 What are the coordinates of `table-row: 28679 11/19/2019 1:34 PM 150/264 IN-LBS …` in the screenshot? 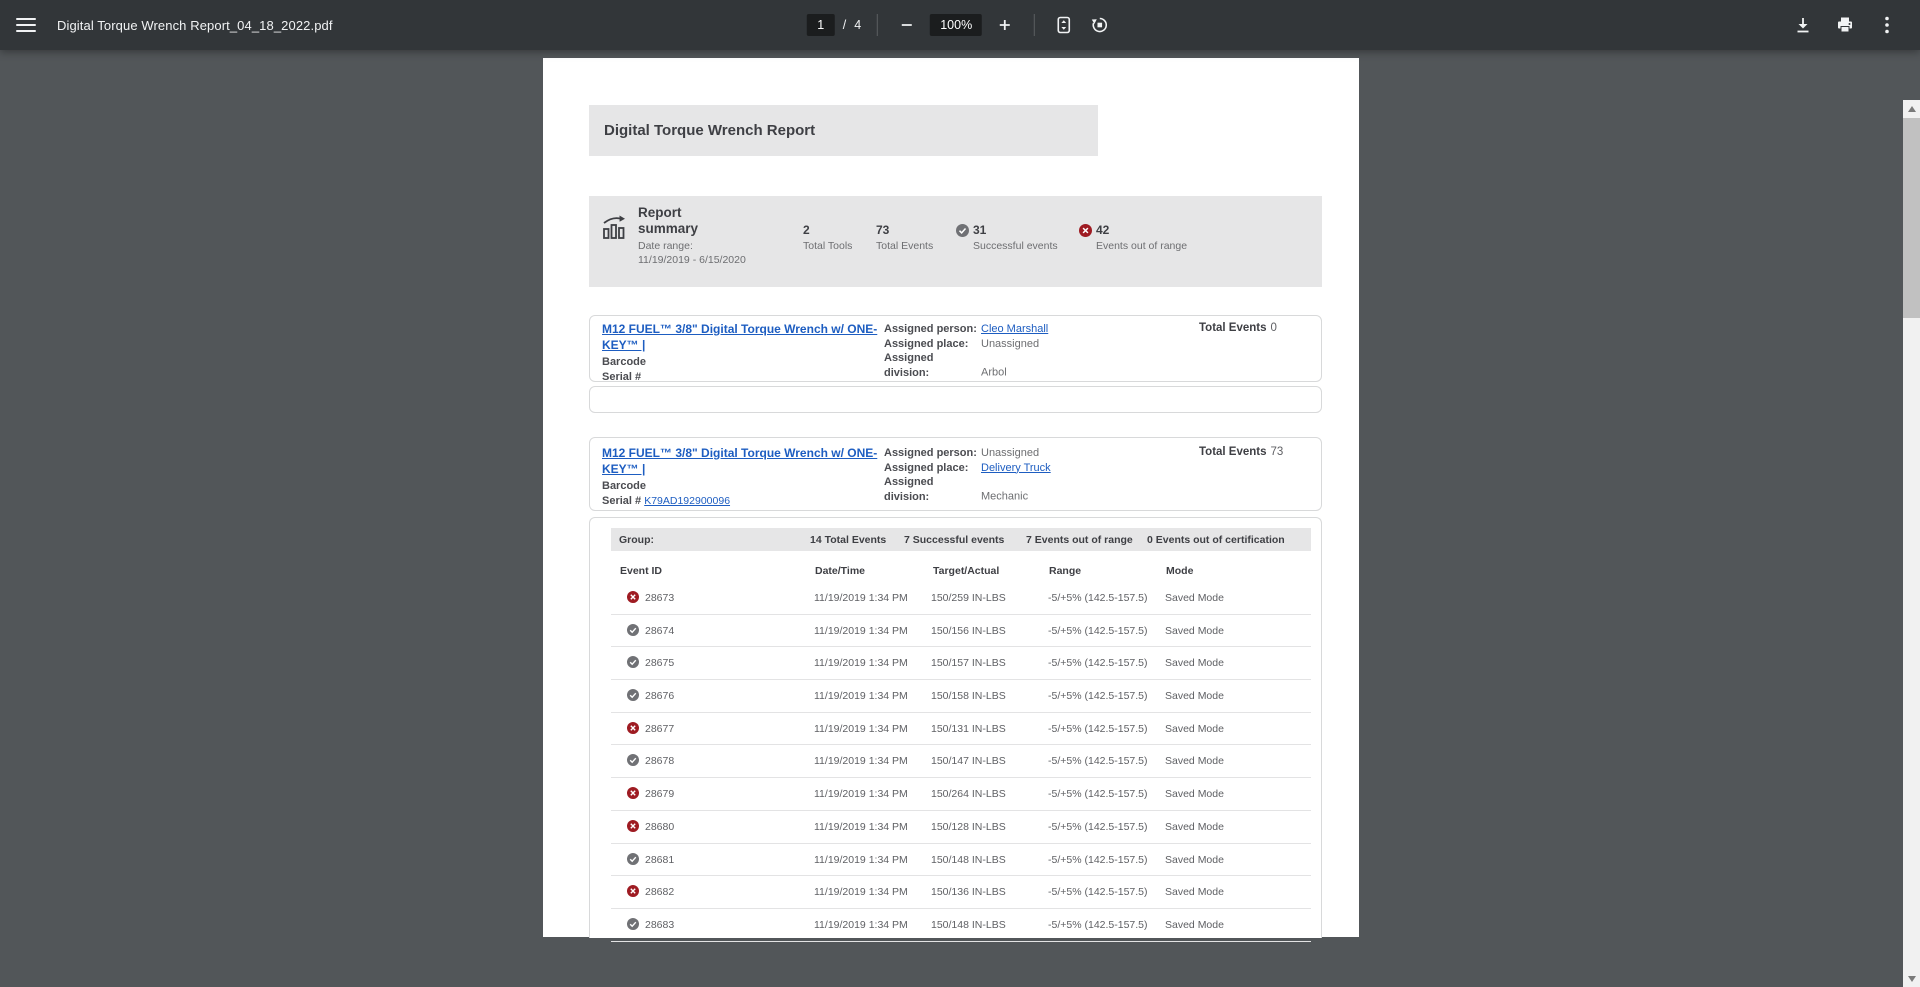 It's located at (961, 794).